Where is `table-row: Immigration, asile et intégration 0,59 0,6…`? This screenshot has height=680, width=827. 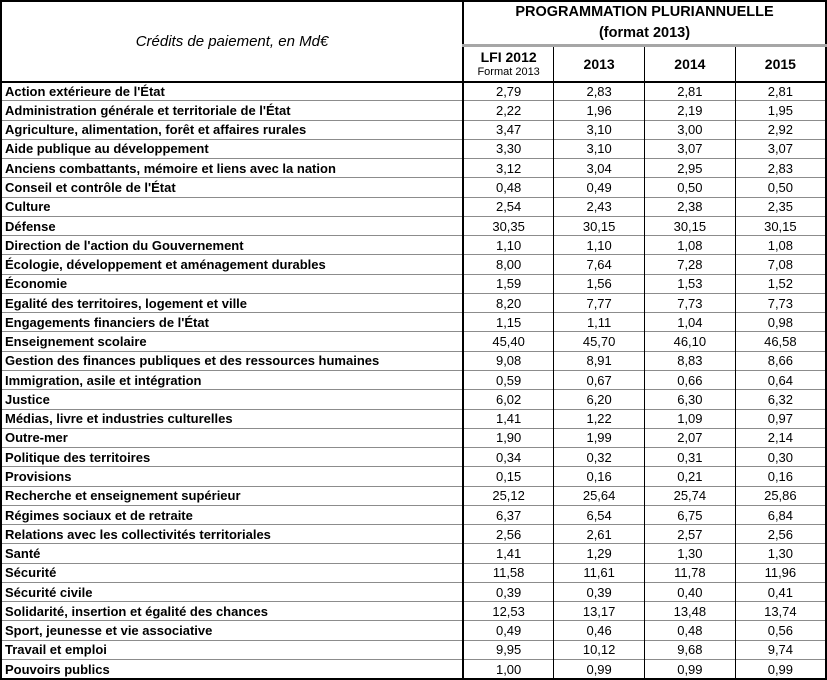 table-row: Immigration, asile et intégration 0,59 0,6… is located at coordinates (413, 380).